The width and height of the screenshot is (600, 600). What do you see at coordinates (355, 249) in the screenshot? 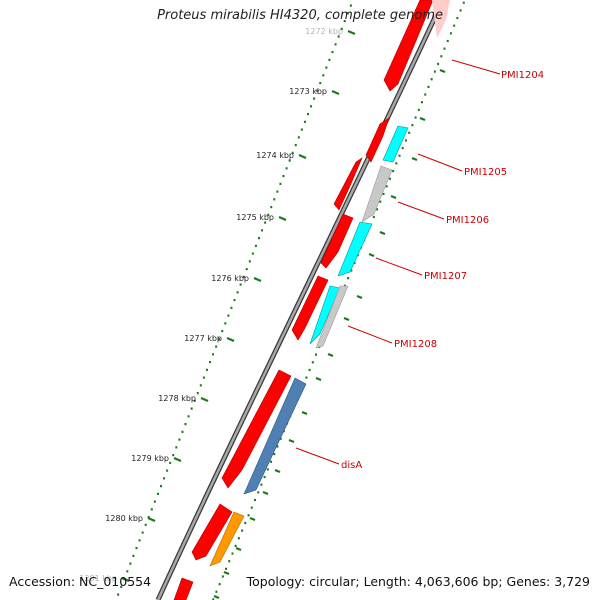
I see `gene-pmi1207` at bounding box center [355, 249].